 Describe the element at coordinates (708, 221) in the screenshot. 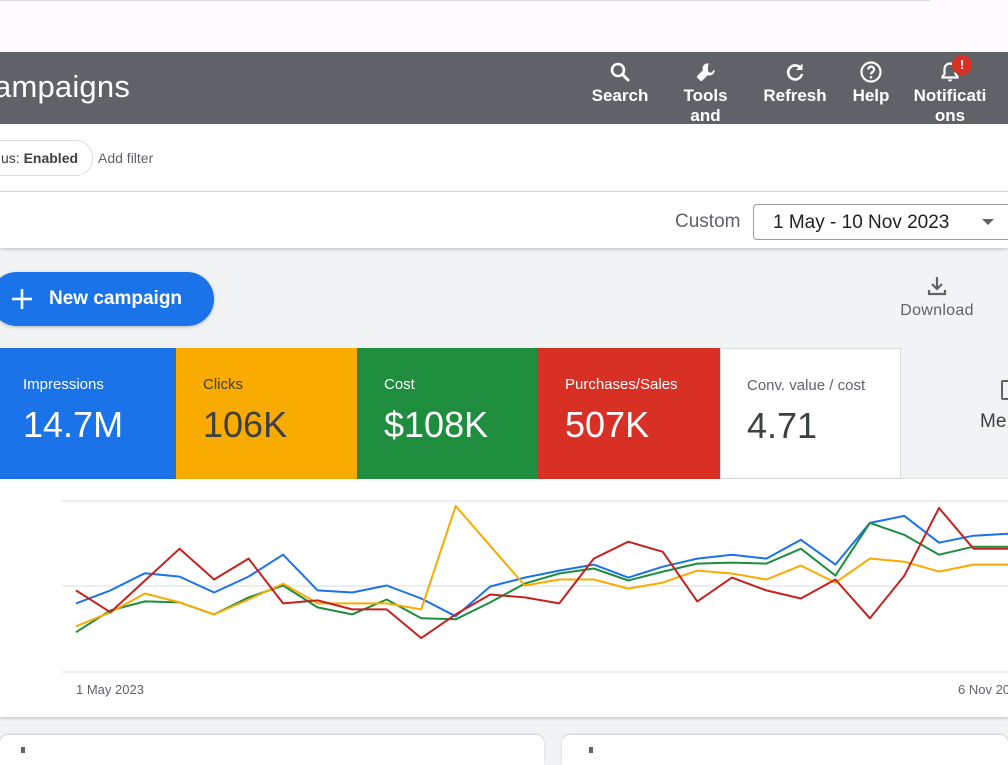

I see `date-range-label: Custom` at that location.